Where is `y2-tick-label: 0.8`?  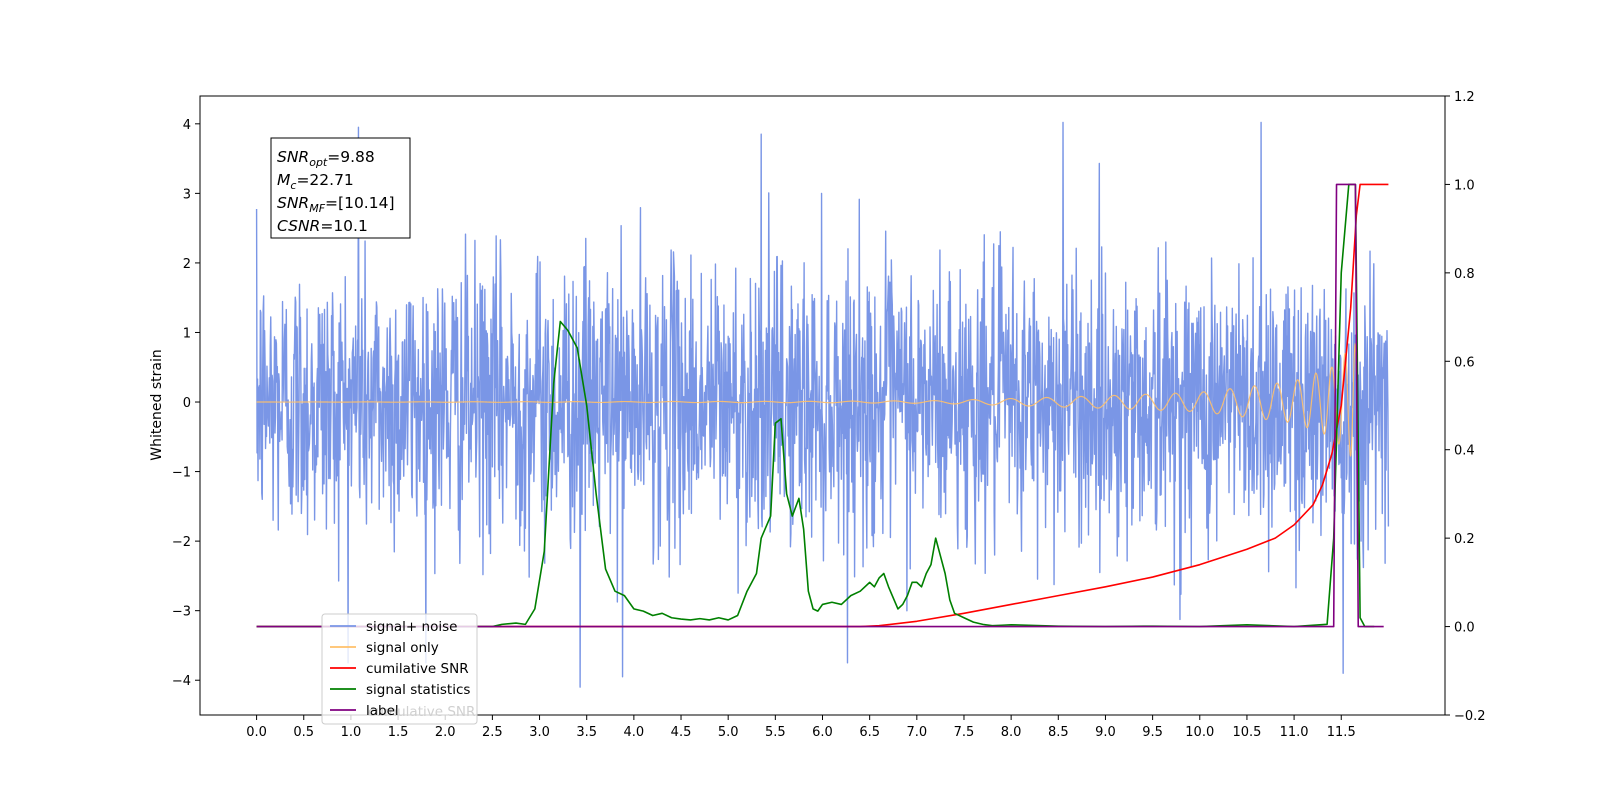
y2-tick-label: 0.8 is located at coordinates (1464, 274).